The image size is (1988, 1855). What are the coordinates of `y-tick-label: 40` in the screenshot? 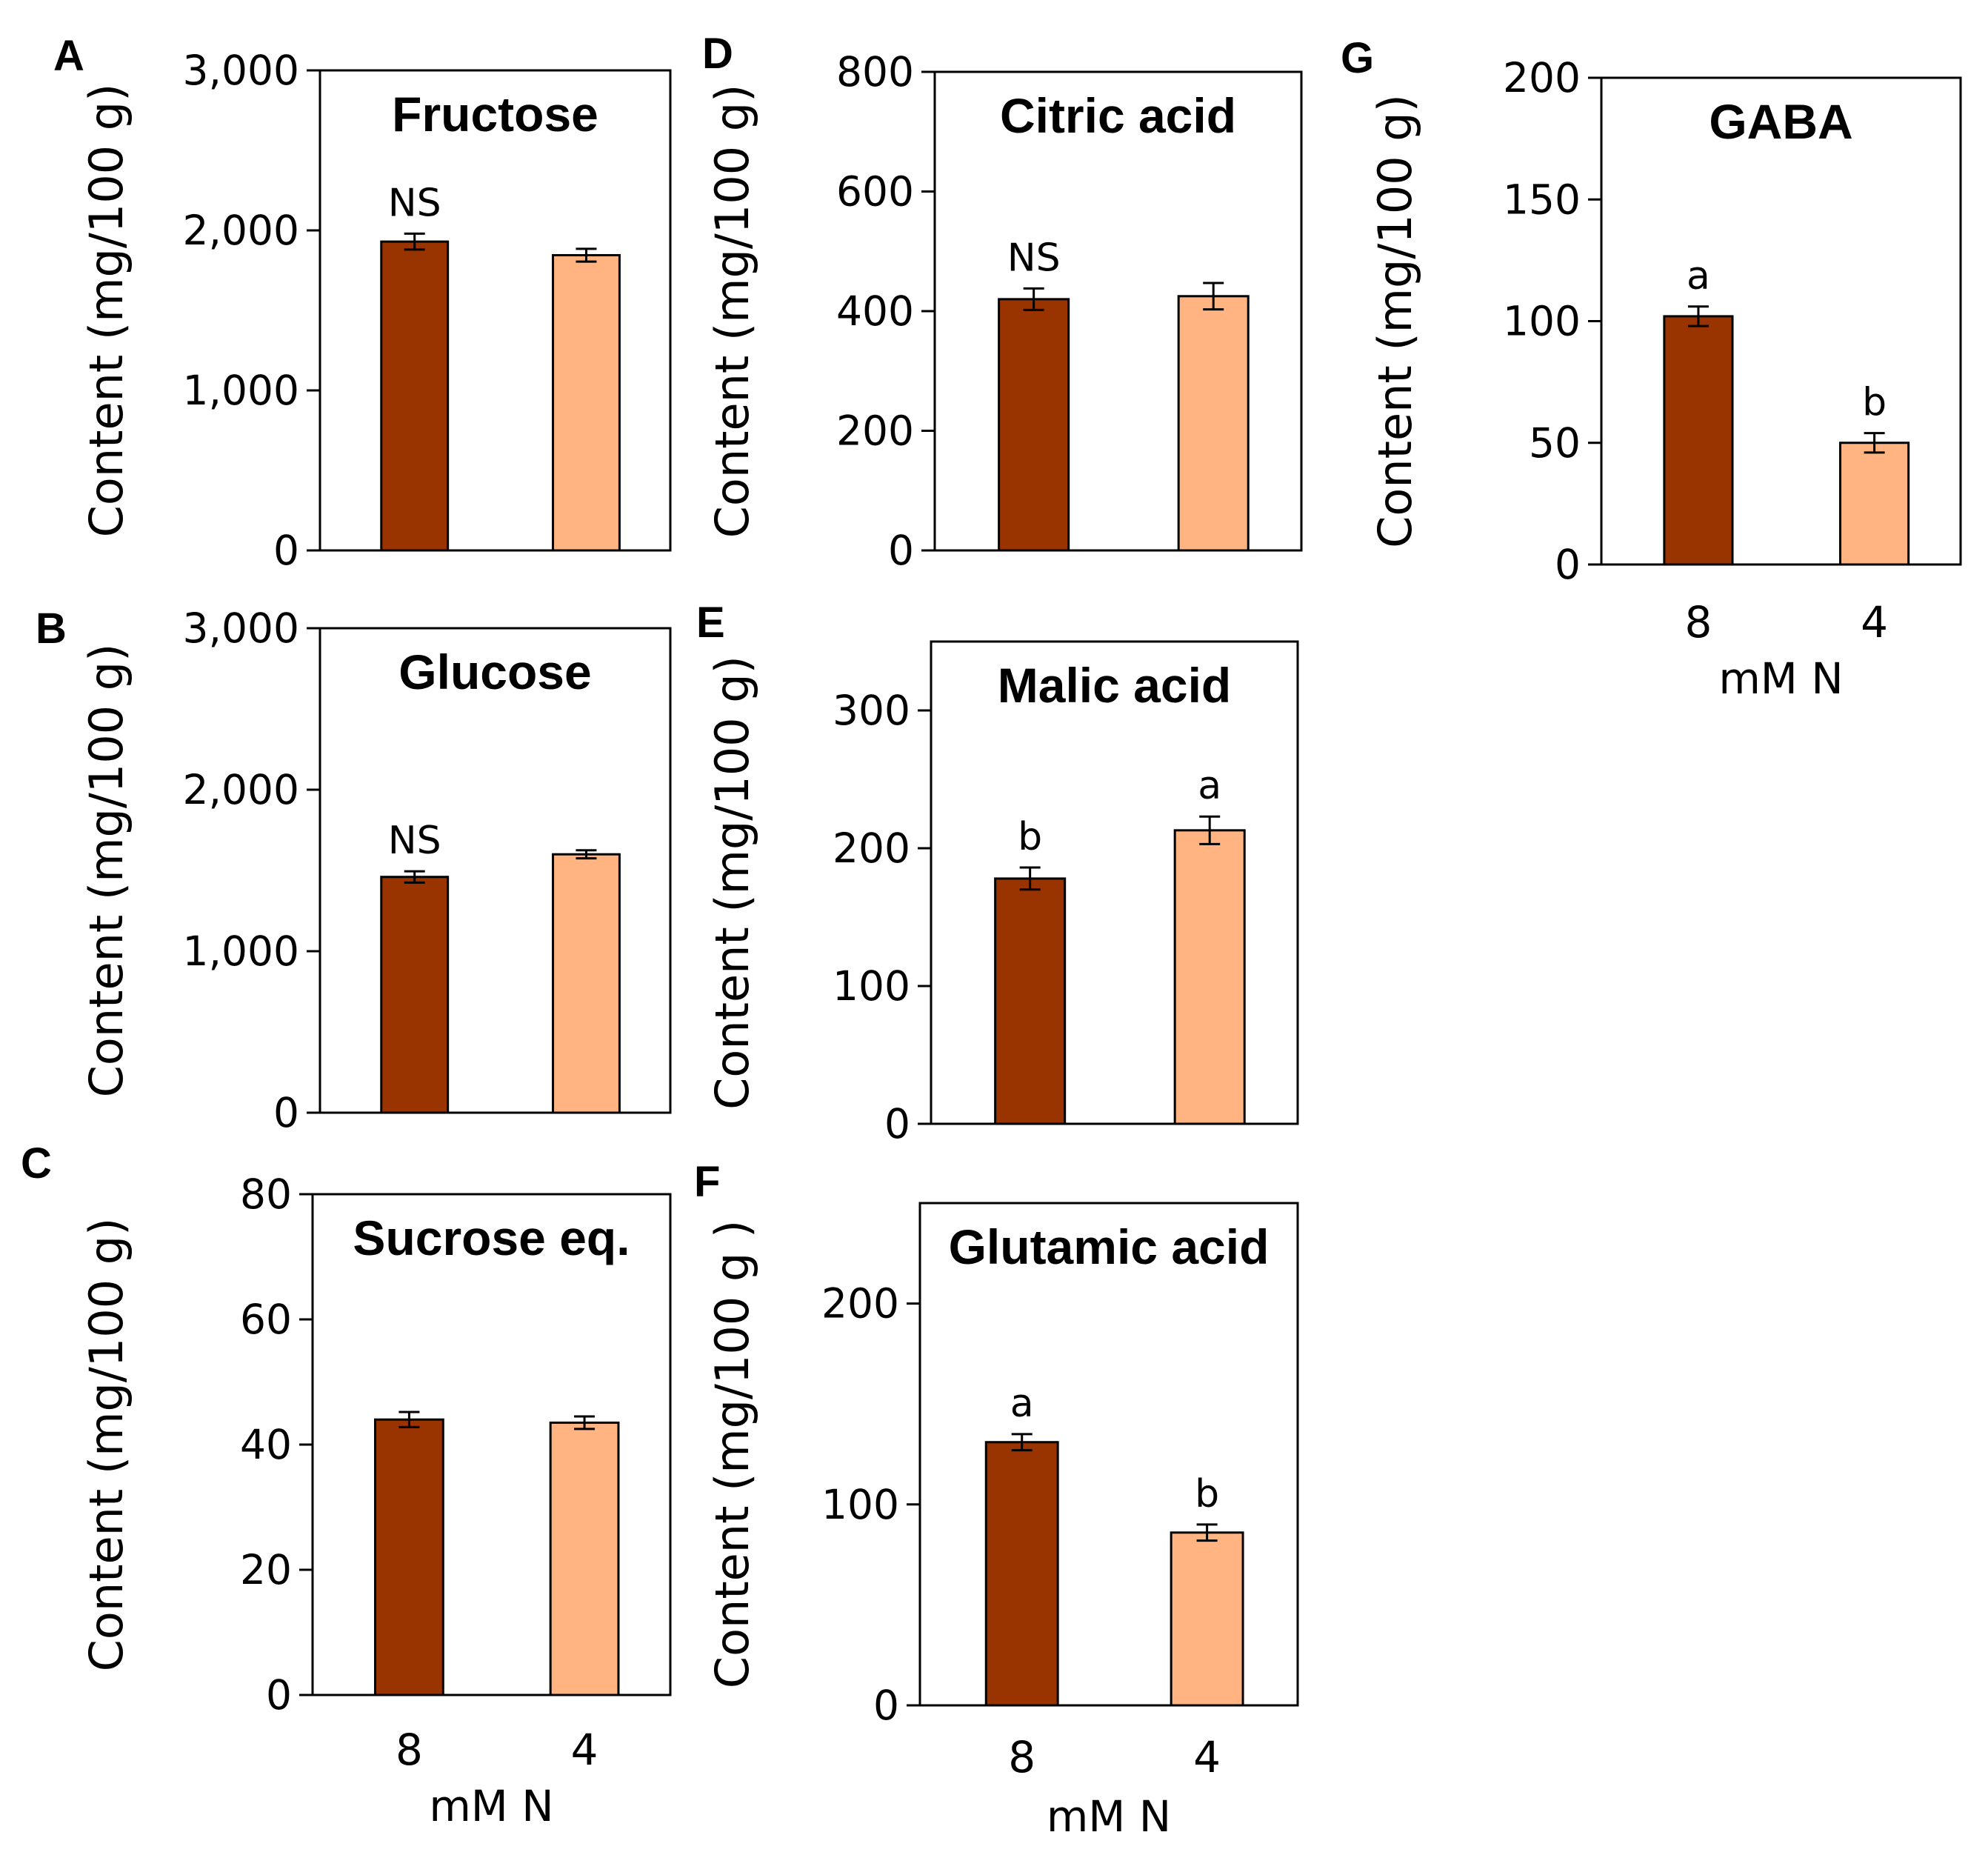 It's located at (266, 1445).